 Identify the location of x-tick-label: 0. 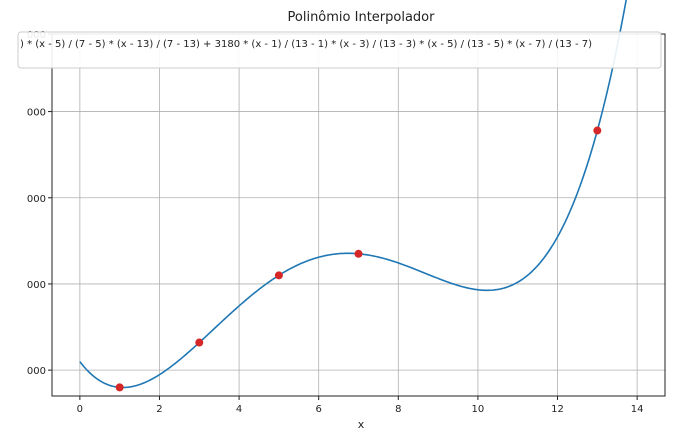
(80, 409).